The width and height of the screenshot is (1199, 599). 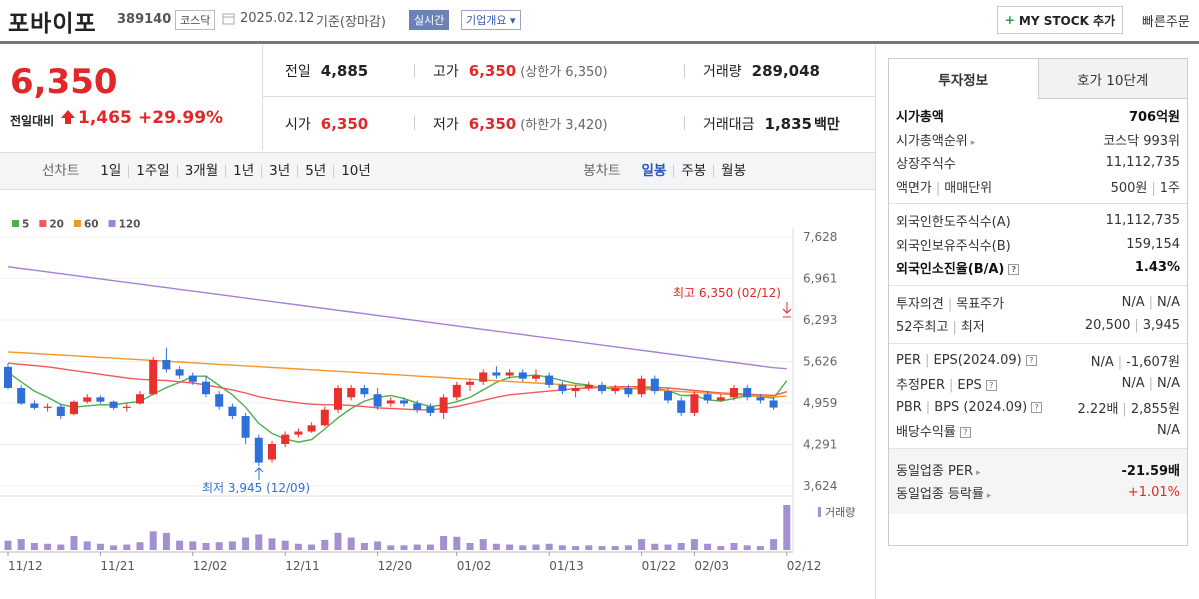 What do you see at coordinates (91, 225) in the screenshot?
I see `legend-label: 60` at bounding box center [91, 225].